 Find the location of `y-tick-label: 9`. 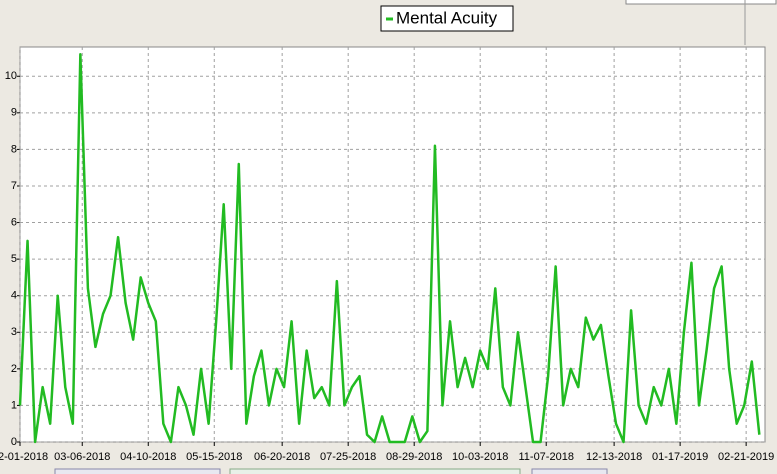

y-tick-label: 9 is located at coordinates (14, 113).